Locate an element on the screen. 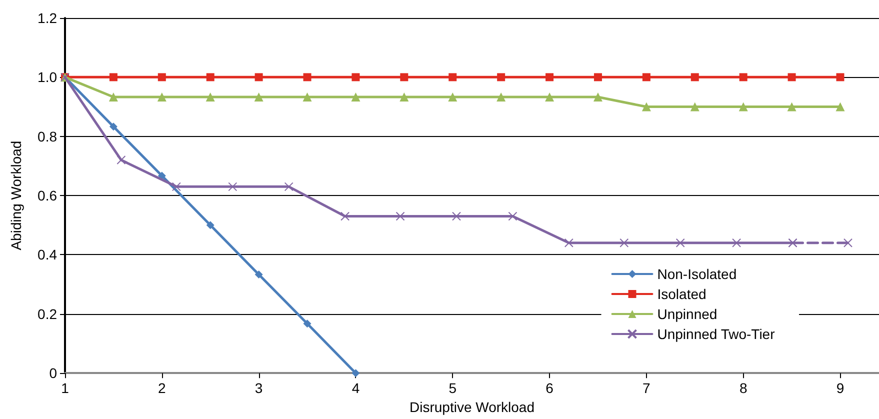 This screenshot has width=879, height=419. x-axis-title: Disruptive Workload is located at coordinates (472, 407).